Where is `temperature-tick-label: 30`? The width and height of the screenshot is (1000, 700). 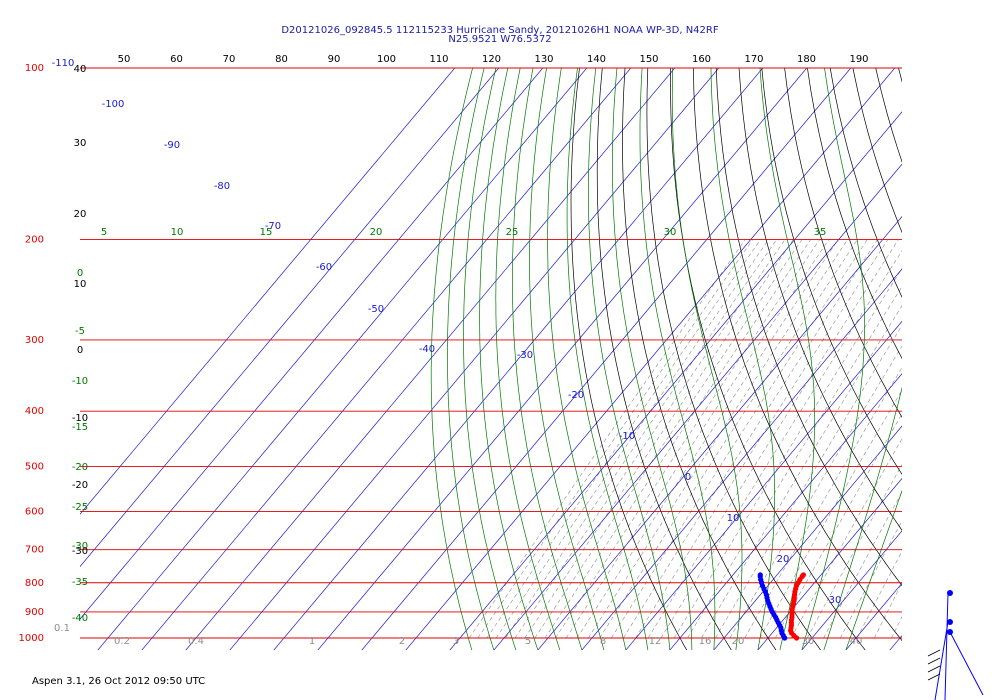
temperature-tick-label: 30 is located at coordinates (835, 600).